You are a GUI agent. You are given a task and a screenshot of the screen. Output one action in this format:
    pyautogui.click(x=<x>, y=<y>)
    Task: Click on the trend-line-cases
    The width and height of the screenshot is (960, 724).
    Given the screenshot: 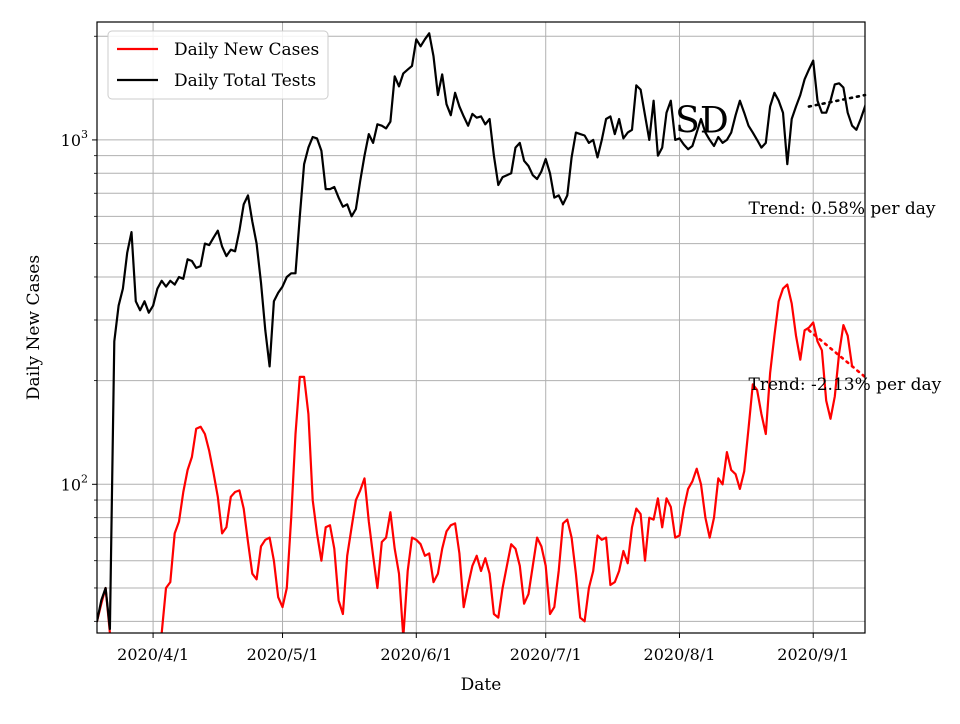 What is the action you would take?
    pyautogui.click(x=837, y=354)
    